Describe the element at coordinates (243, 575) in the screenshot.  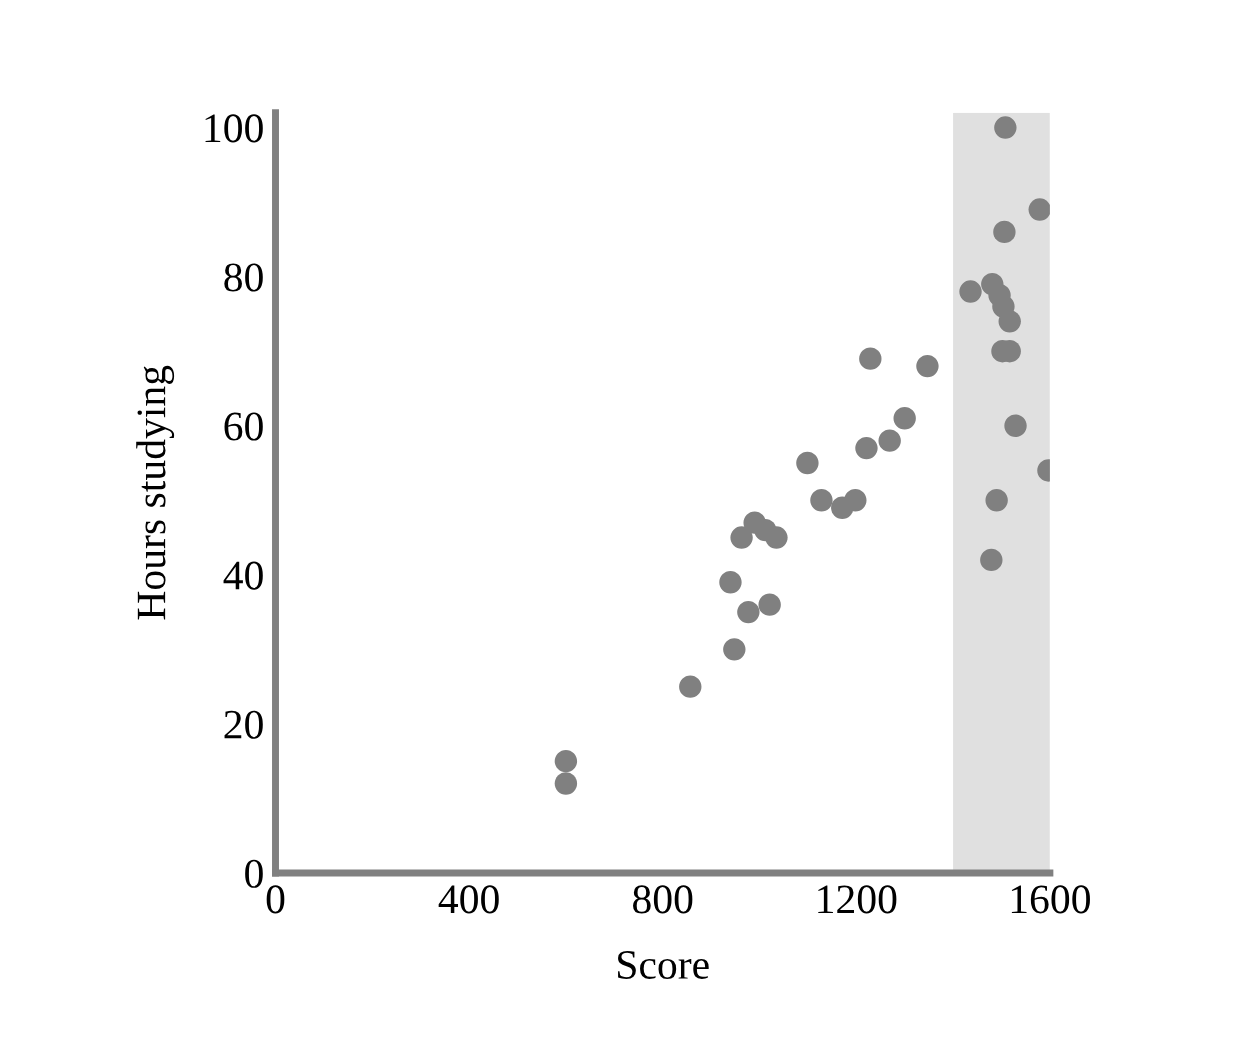
I see `y-tick-label: 40` at that location.